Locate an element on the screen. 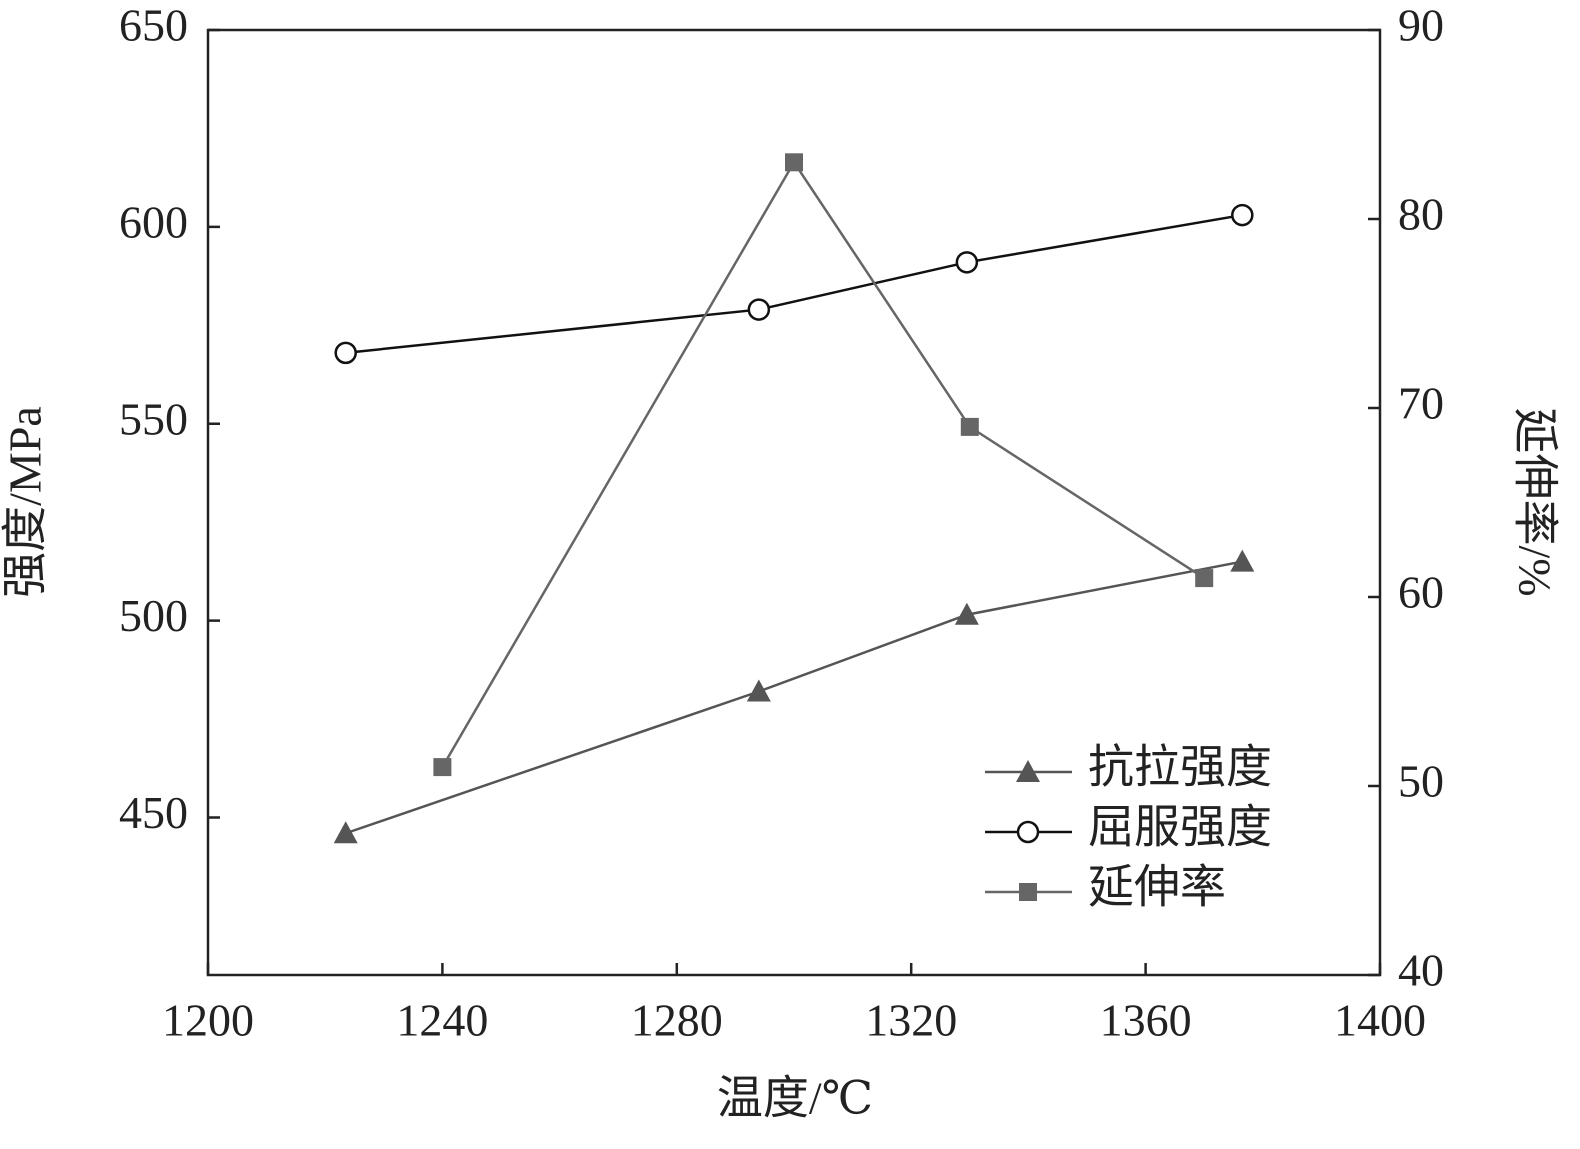 This screenshot has width=1580, height=1149. x-tick-label: 1240 is located at coordinates (442, 1020).